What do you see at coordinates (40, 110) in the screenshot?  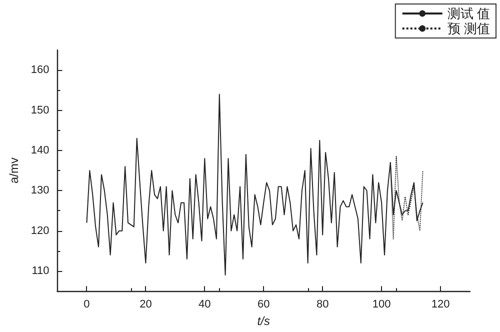 I see `y-tick-label: 150` at bounding box center [40, 110].